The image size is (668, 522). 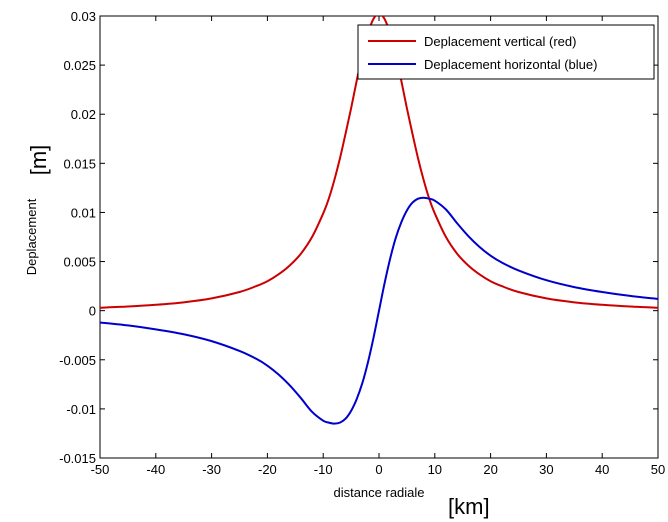 I want to click on y-tick-label: 0.03, so click(x=83, y=16).